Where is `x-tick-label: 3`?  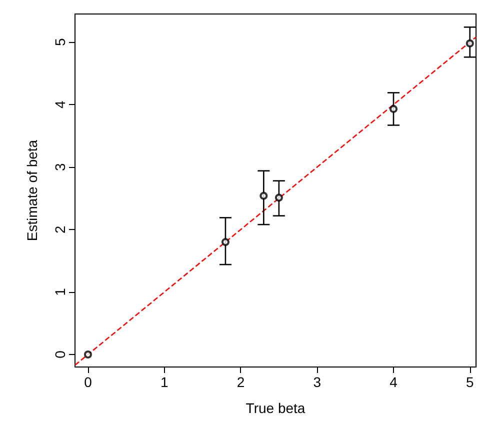 x-tick-label: 3 is located at coordinates (317, 382).